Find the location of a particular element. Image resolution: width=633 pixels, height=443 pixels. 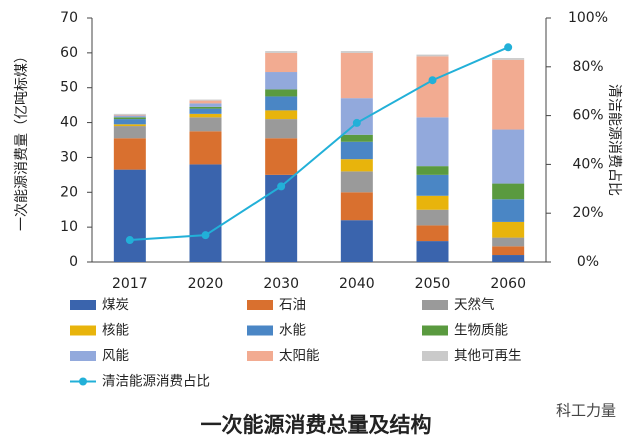

legend-label: 太阳能 is located at coordinates (299, 356).